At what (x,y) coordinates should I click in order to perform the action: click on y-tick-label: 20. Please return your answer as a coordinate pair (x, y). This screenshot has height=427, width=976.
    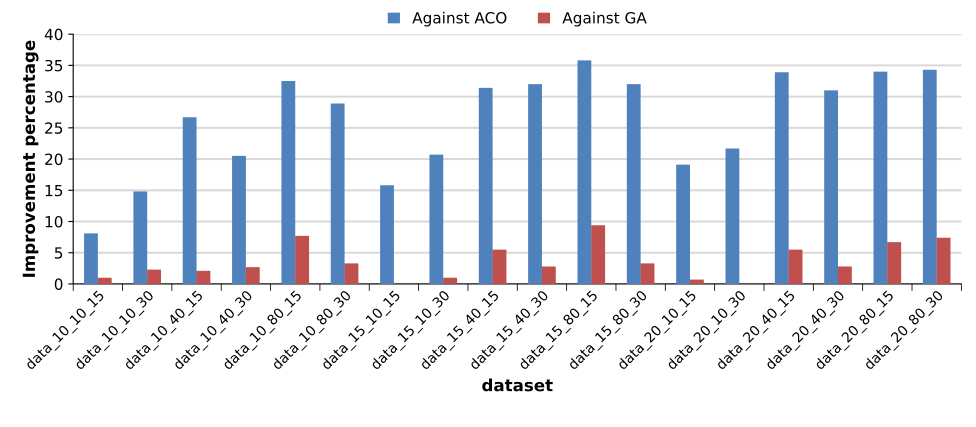
    Looking at the image, I should click on (53, 160).